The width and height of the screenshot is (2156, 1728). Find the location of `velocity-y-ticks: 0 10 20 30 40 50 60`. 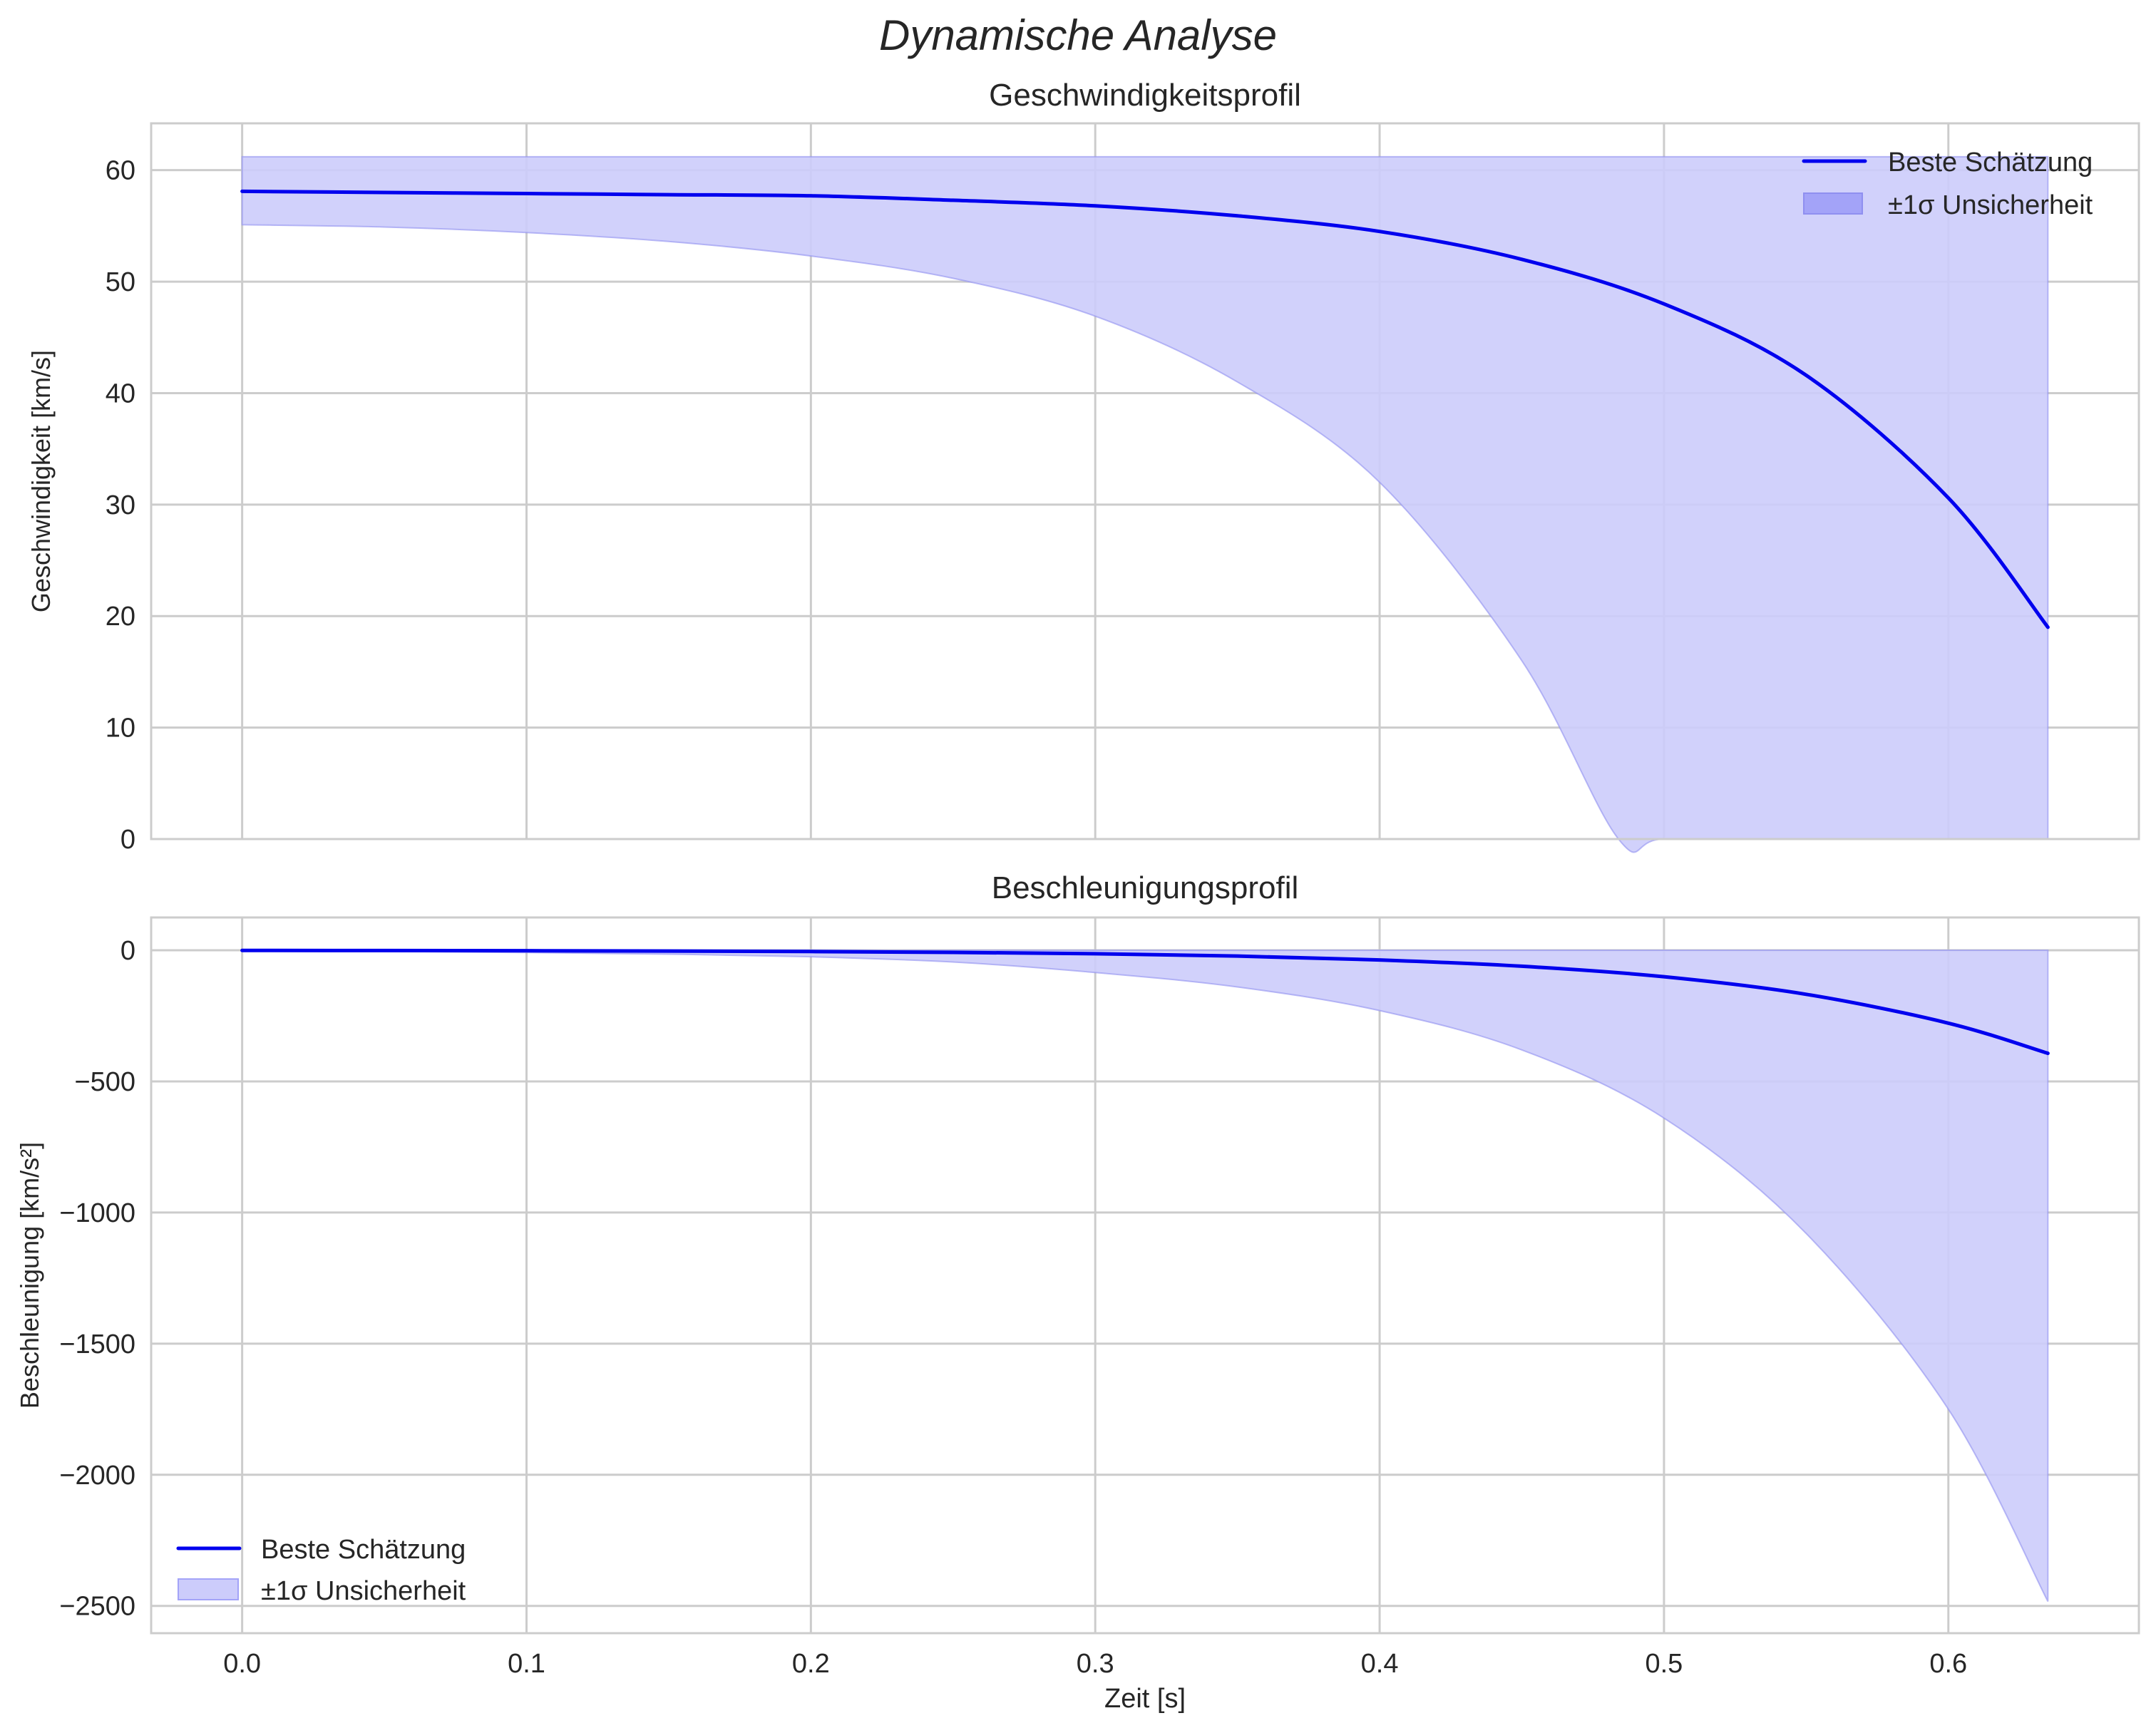

velocity-y-ticks: 0 10 20 30 40 50 60 is located at coordinates (120, 505).